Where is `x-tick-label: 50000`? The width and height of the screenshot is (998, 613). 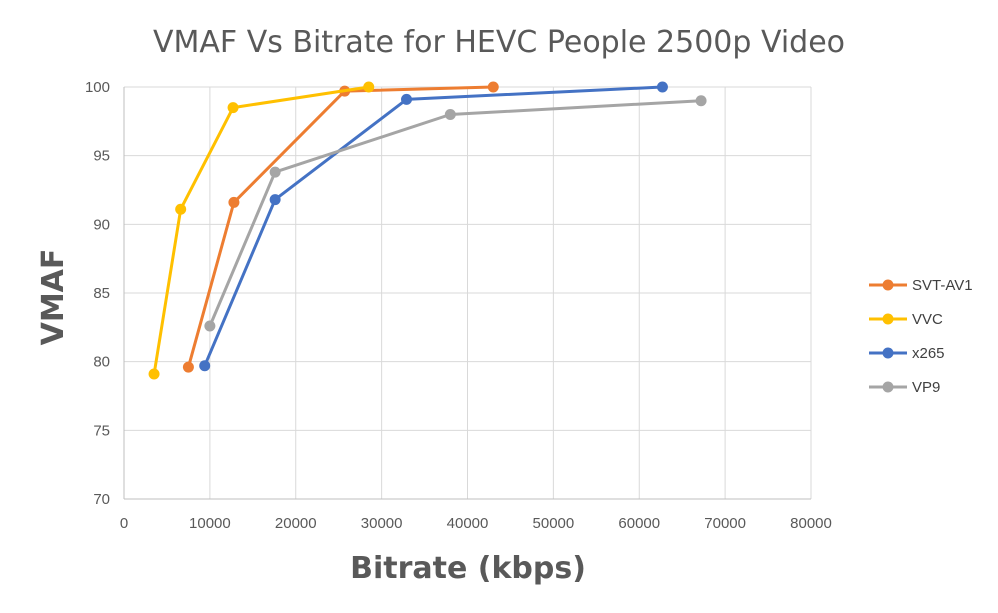
x-tick-label: 50000 is located at coordinates (554, 523).